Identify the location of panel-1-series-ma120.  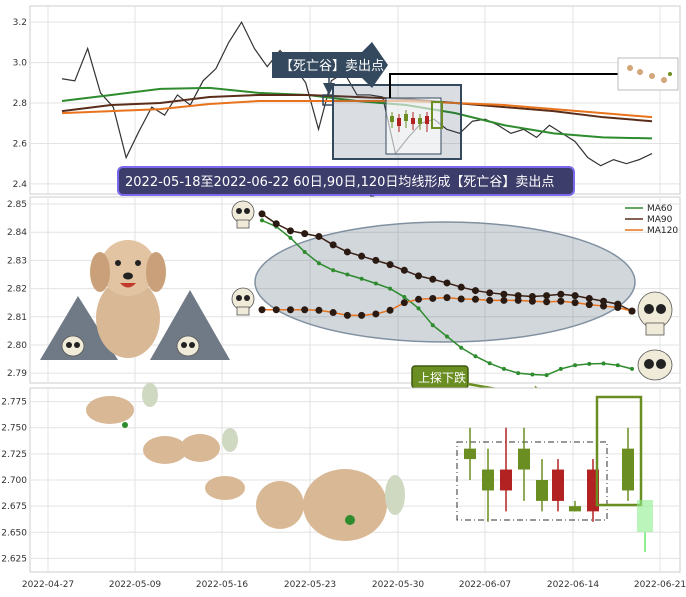
(357, 109).